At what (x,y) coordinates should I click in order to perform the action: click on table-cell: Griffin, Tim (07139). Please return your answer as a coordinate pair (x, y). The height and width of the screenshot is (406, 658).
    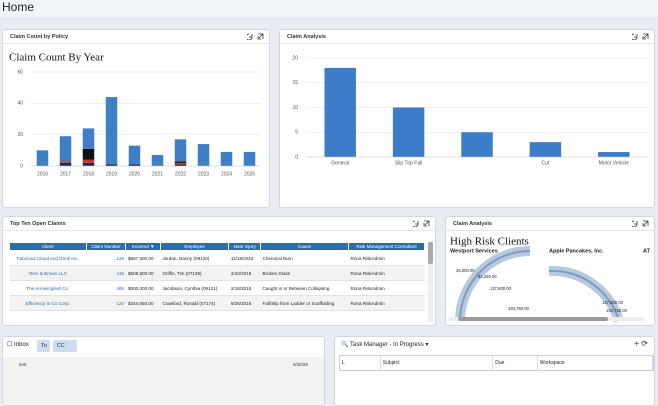
    Looking at the image, I should click on (194, 273).